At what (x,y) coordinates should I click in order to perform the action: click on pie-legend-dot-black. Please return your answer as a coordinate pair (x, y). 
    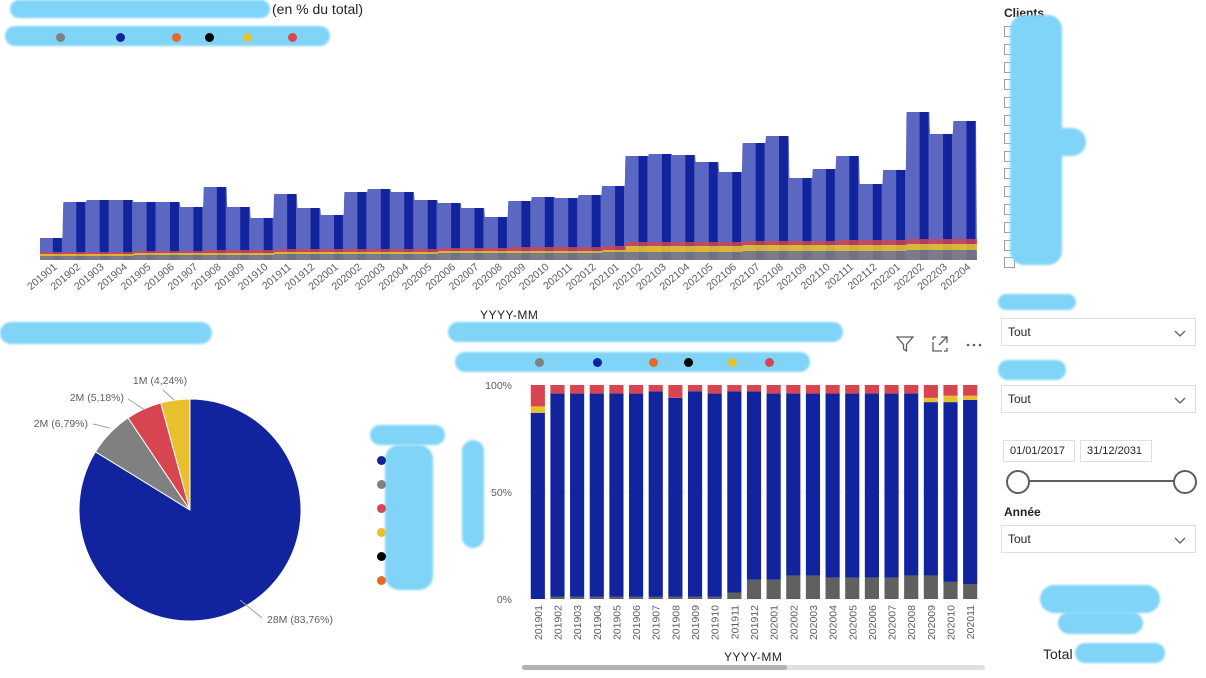
    Looking at the image, I should click on (381, 556).